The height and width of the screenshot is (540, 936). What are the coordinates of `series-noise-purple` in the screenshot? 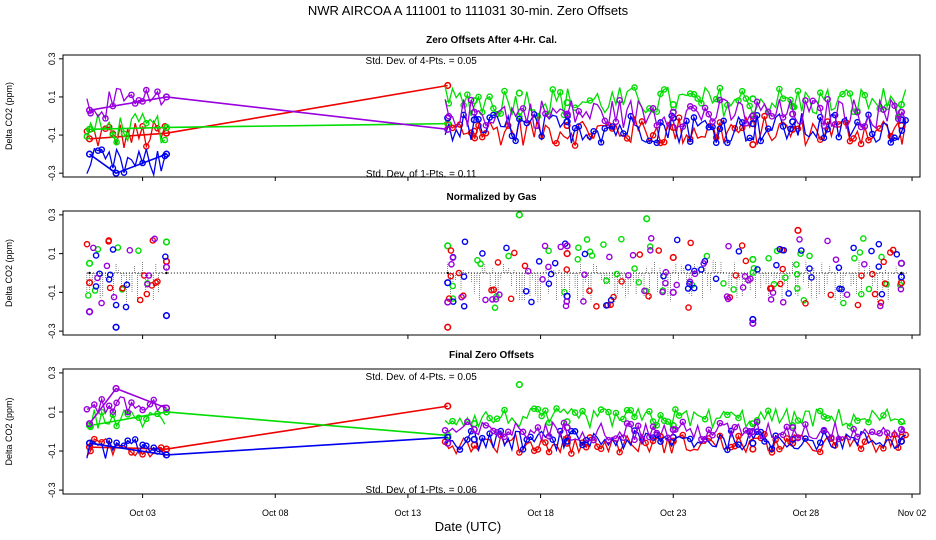 It's located at (675, 114).